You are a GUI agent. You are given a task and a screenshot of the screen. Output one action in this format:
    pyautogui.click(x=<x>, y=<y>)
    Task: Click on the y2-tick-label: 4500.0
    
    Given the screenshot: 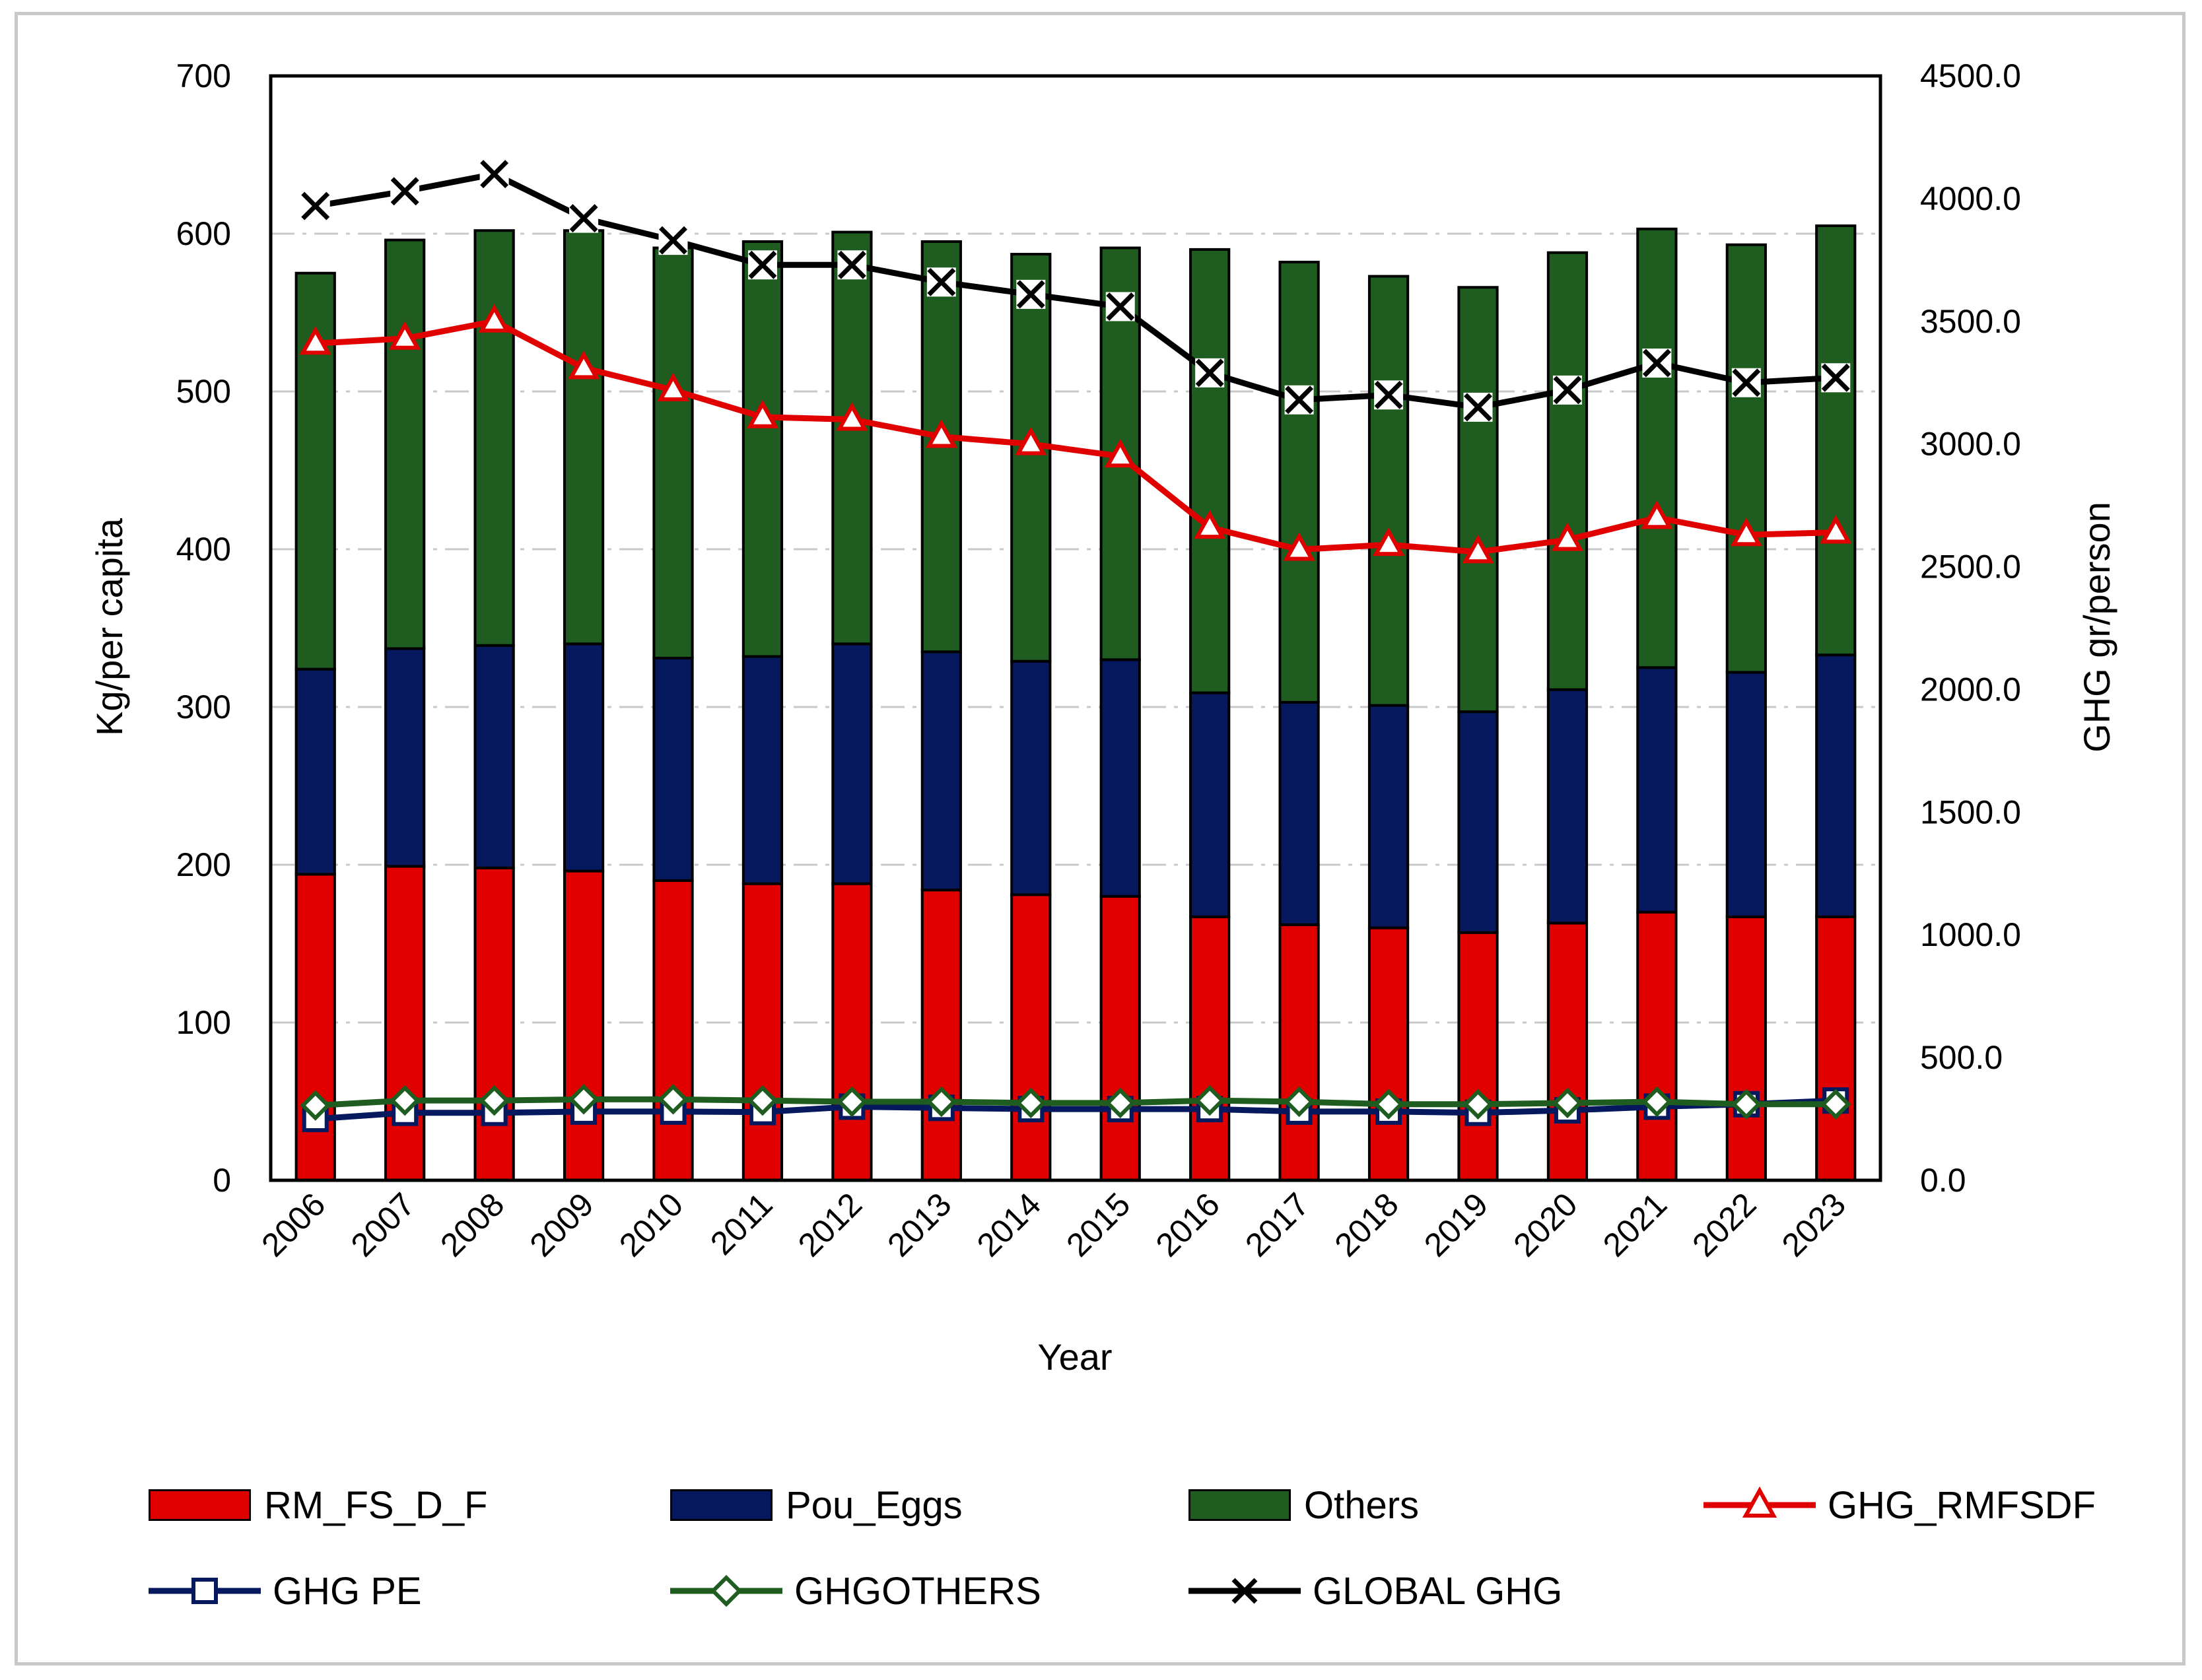 What is the action you would take?
    pyautogui.click(x=1971, y=75)
    